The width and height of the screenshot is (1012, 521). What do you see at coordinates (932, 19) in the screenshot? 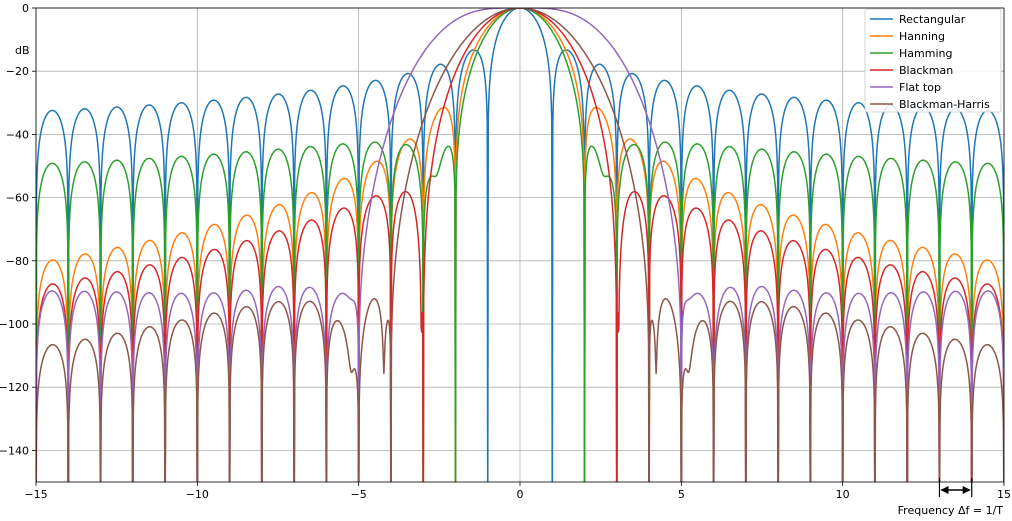
I see `legend-label: Rectangular` at bounding box center [932, 19].